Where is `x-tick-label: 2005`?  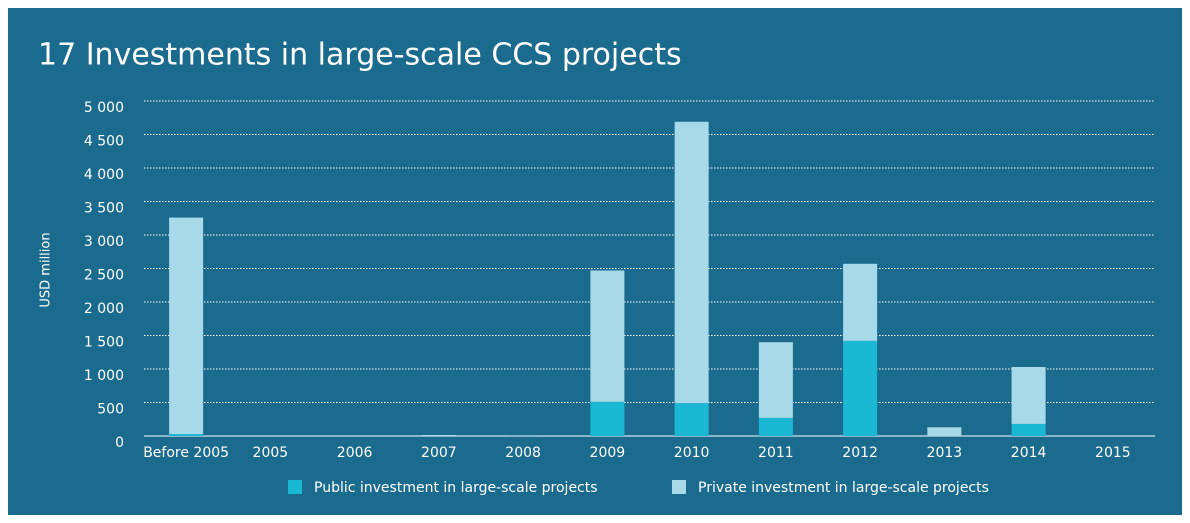 x-tick-label: 2005 is located at coordinates (271, 453).